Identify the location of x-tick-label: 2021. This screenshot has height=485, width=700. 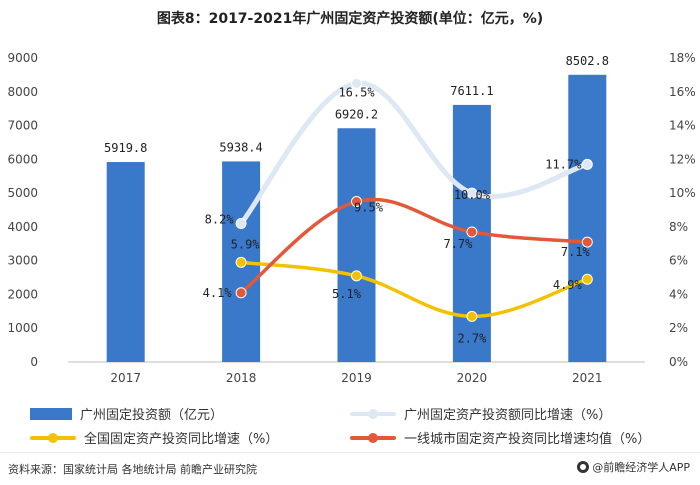
(587, 378).